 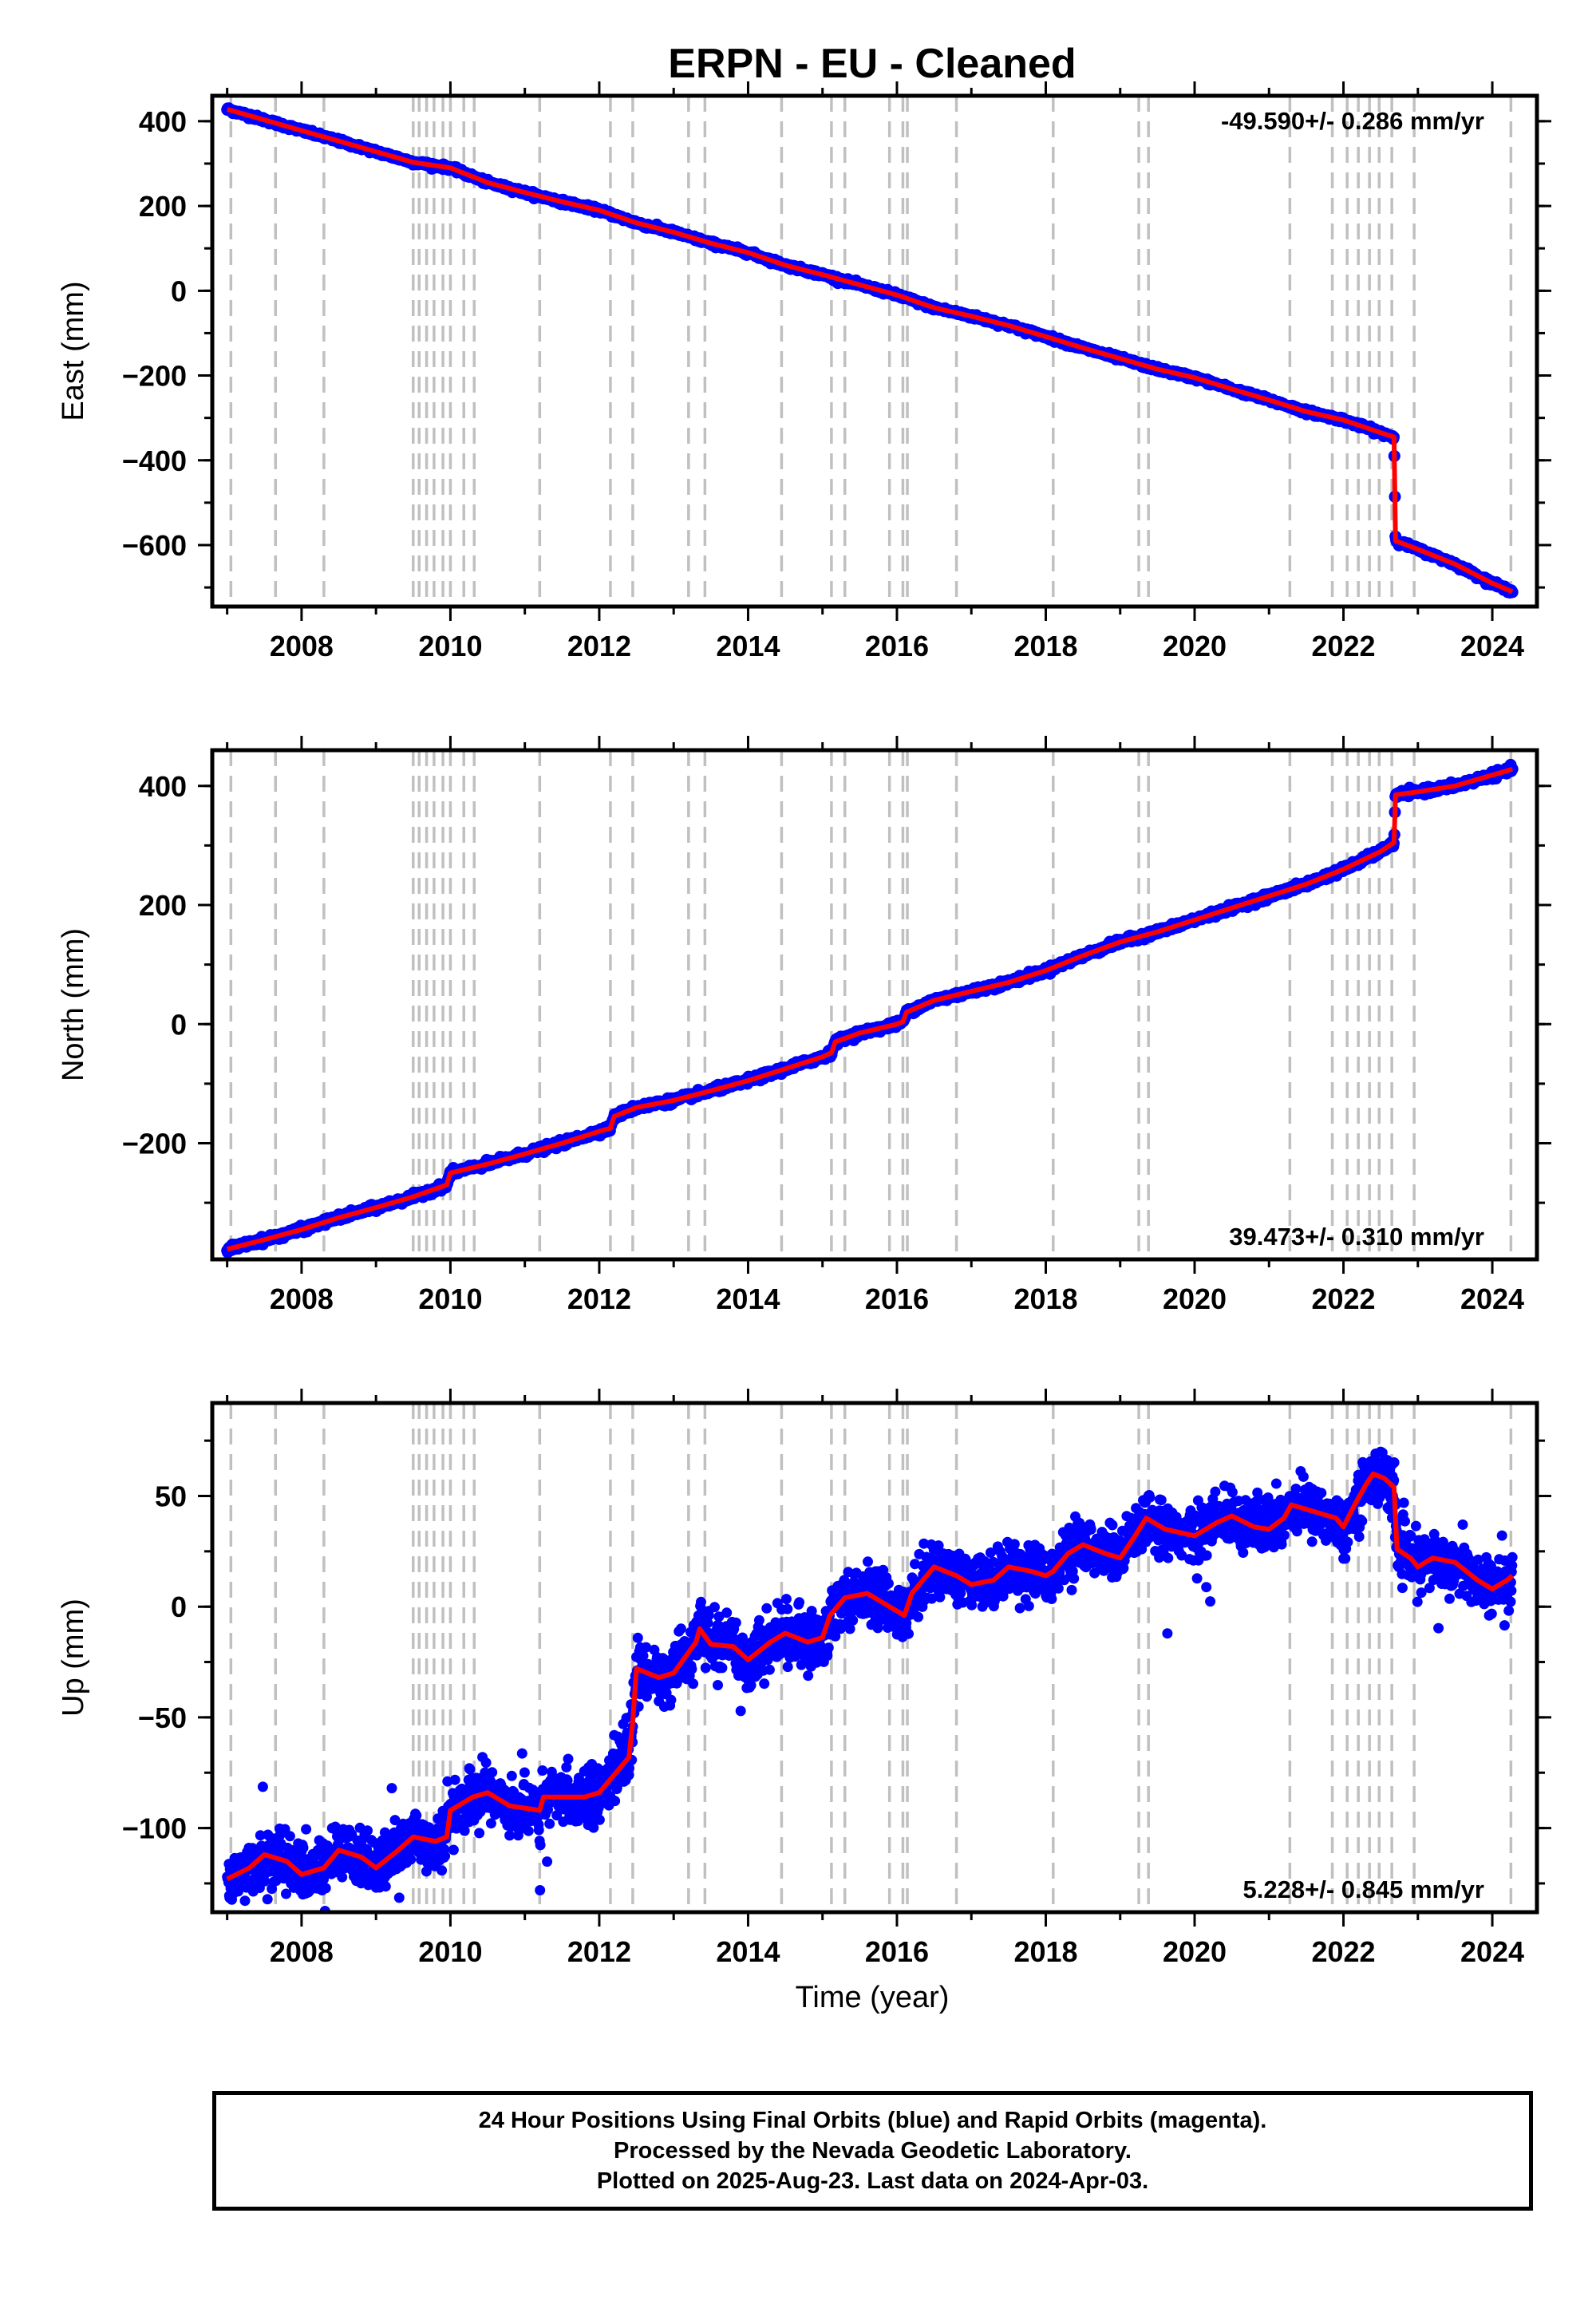 I want to click on rate-label: -49.590+/- 0.286 mm/yr, so click(x=1352, y=121).